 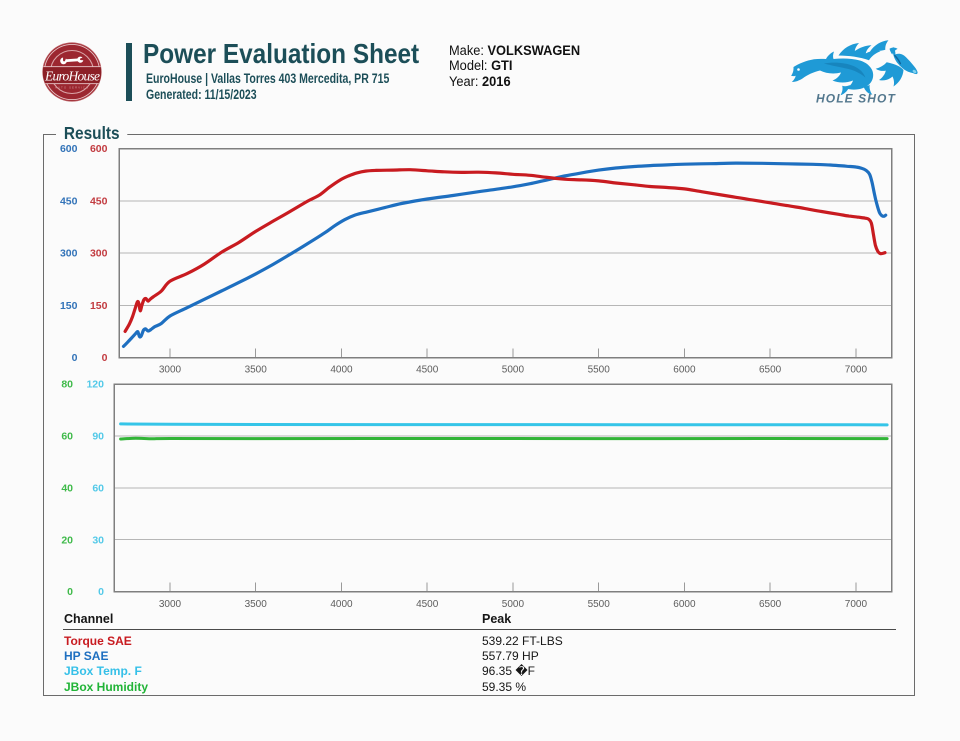 I want to click on svg-text: 30, so click(x=98, y=540).